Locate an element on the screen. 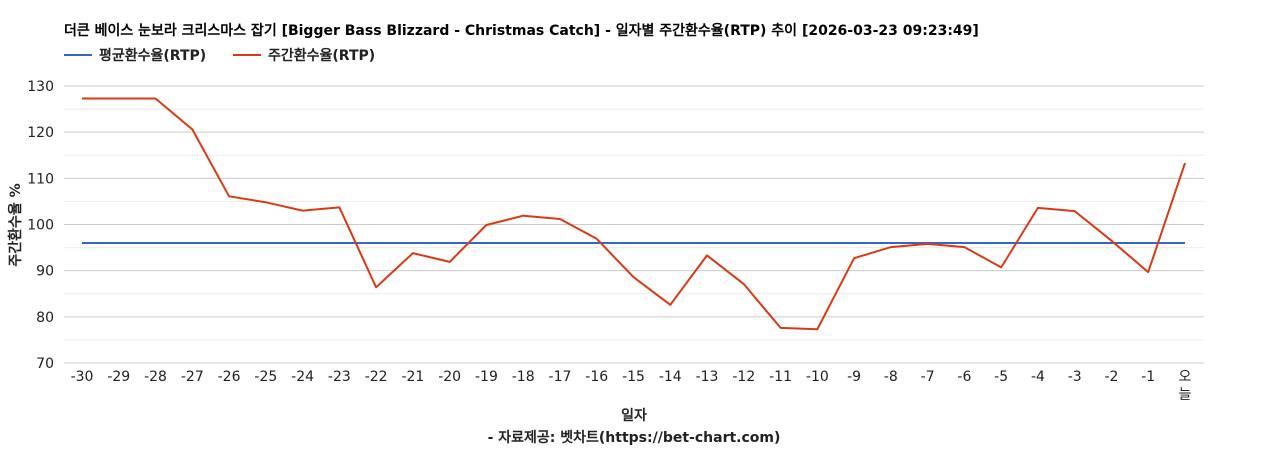  y-tick-label: 120 is located at coordinates (40, 133).